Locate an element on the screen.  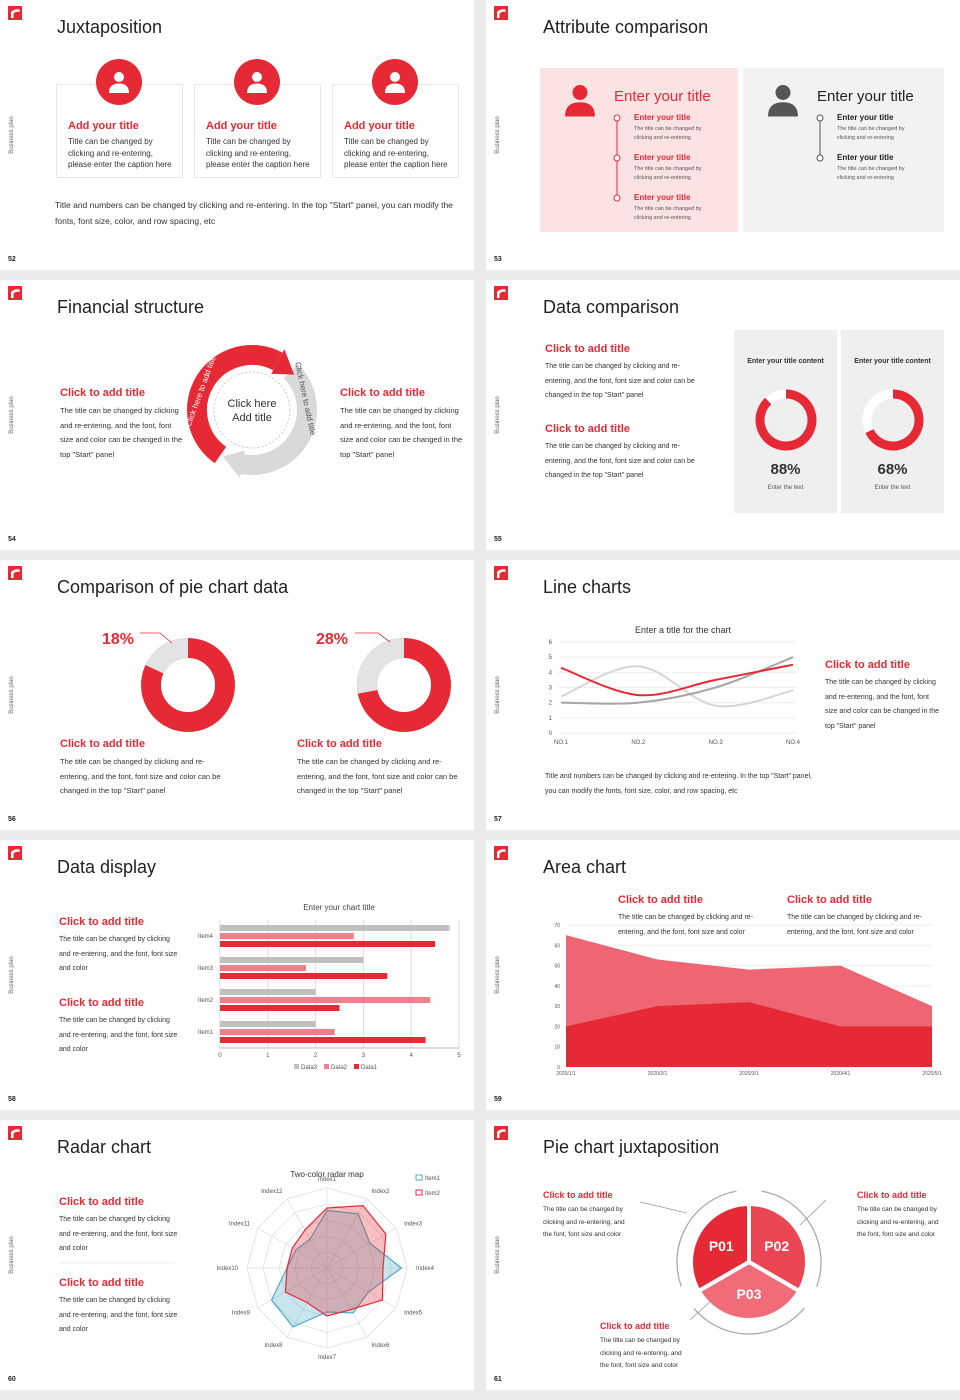
x-tick-label: 2020/2/1 is located at coordinates (658, 1074).